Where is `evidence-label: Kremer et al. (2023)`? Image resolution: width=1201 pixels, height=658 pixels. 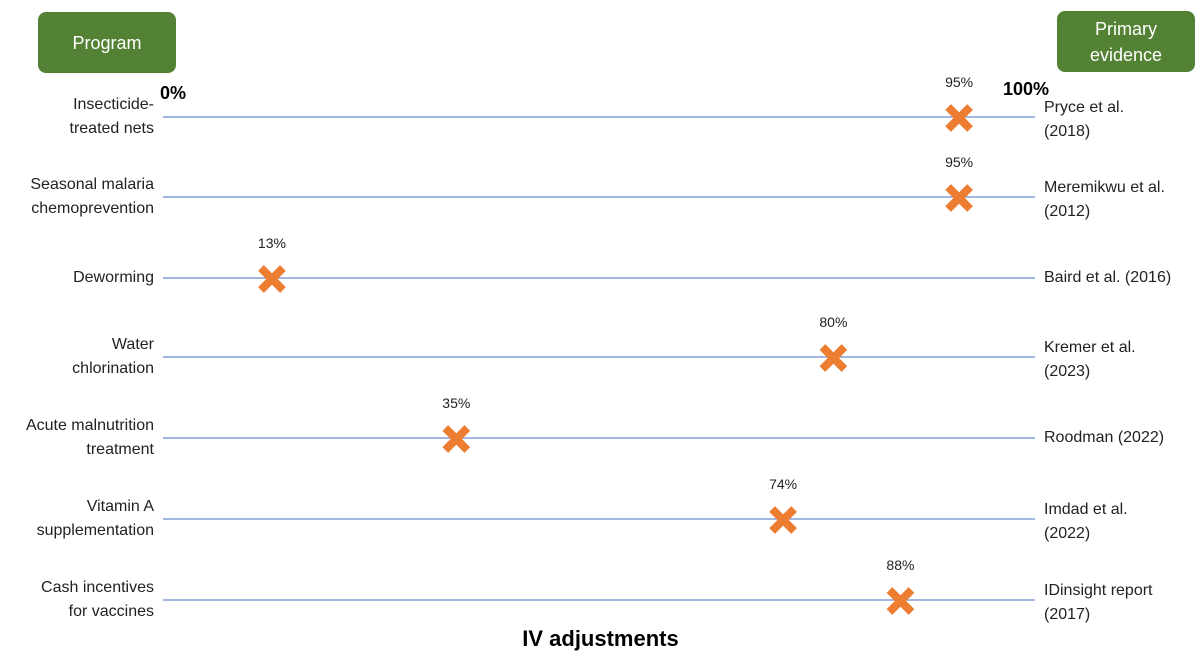
evidence-label: Kremer et al. (2023) is located at coordinates (1090, 359).